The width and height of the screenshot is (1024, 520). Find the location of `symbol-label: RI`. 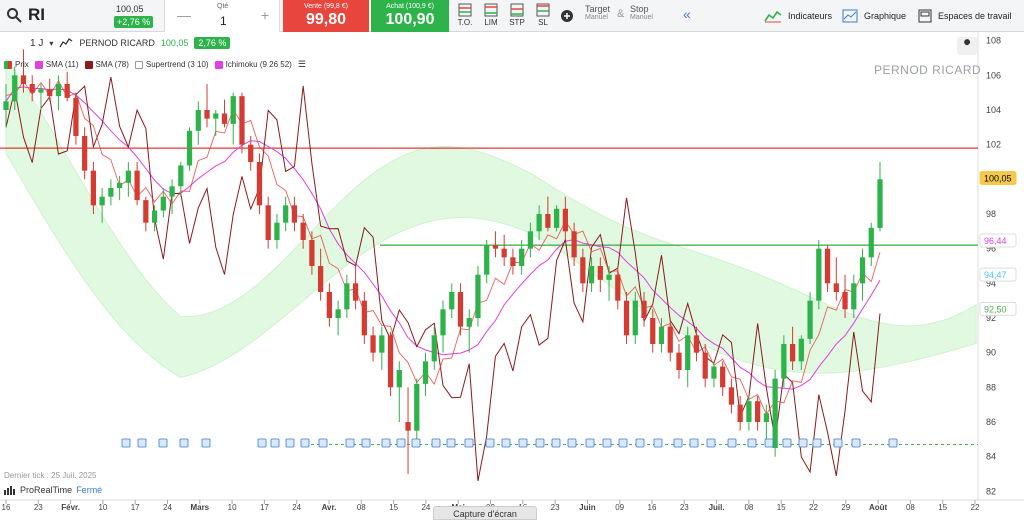

symbol-label: RI is located at coordinates (36, 14).